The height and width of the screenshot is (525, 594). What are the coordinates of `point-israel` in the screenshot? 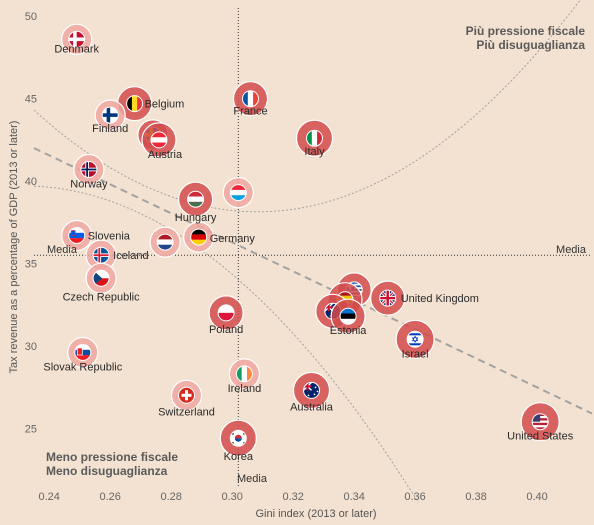 It's located at (415, 339).